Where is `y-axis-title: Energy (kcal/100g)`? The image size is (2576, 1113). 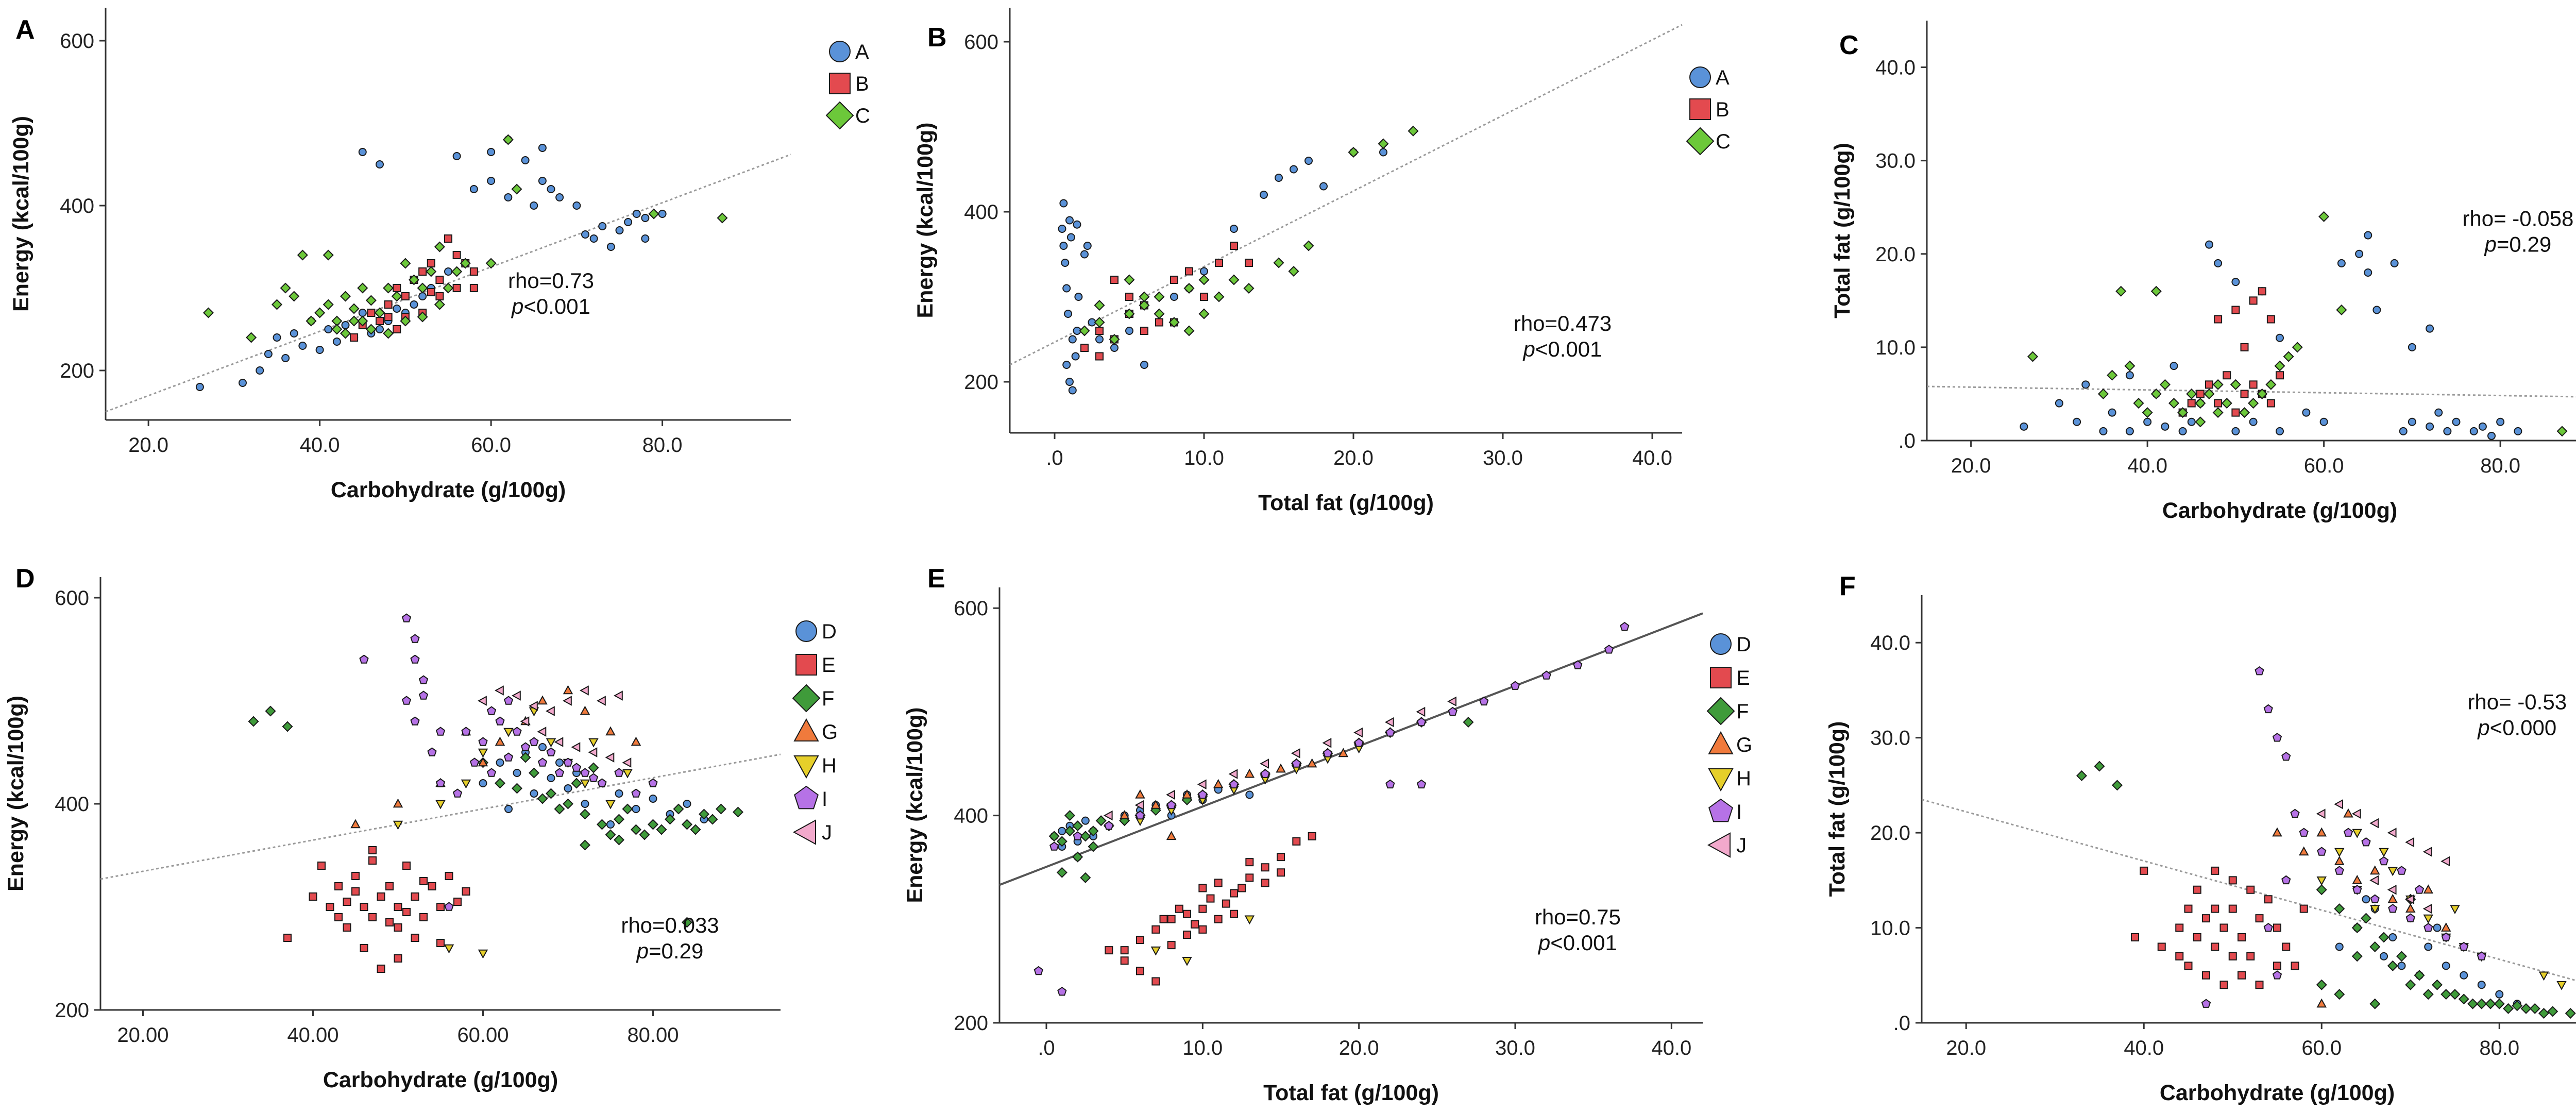 y-axis-title: Energy (kcal/100g) is located at coordinates (925, 220).